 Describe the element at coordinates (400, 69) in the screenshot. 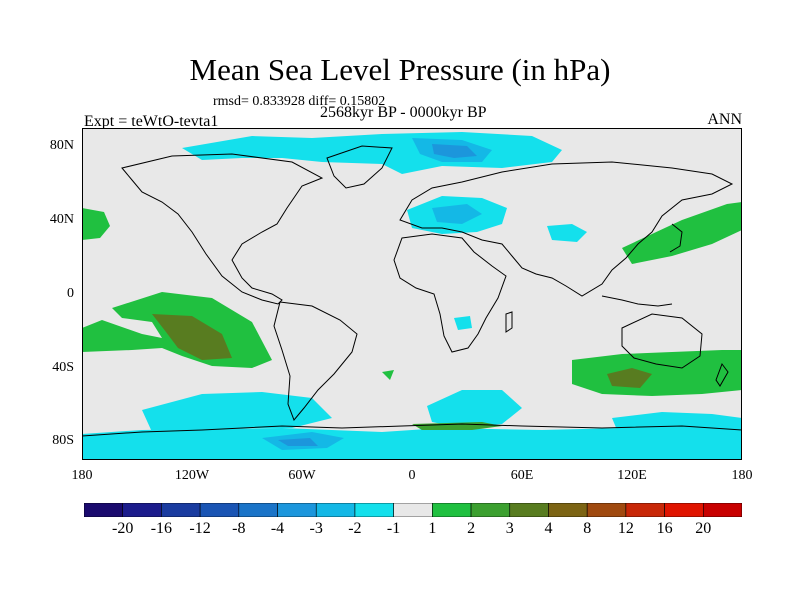

I see `chart-title: Mean Sea Level Pressure (in hPa)` at that location.